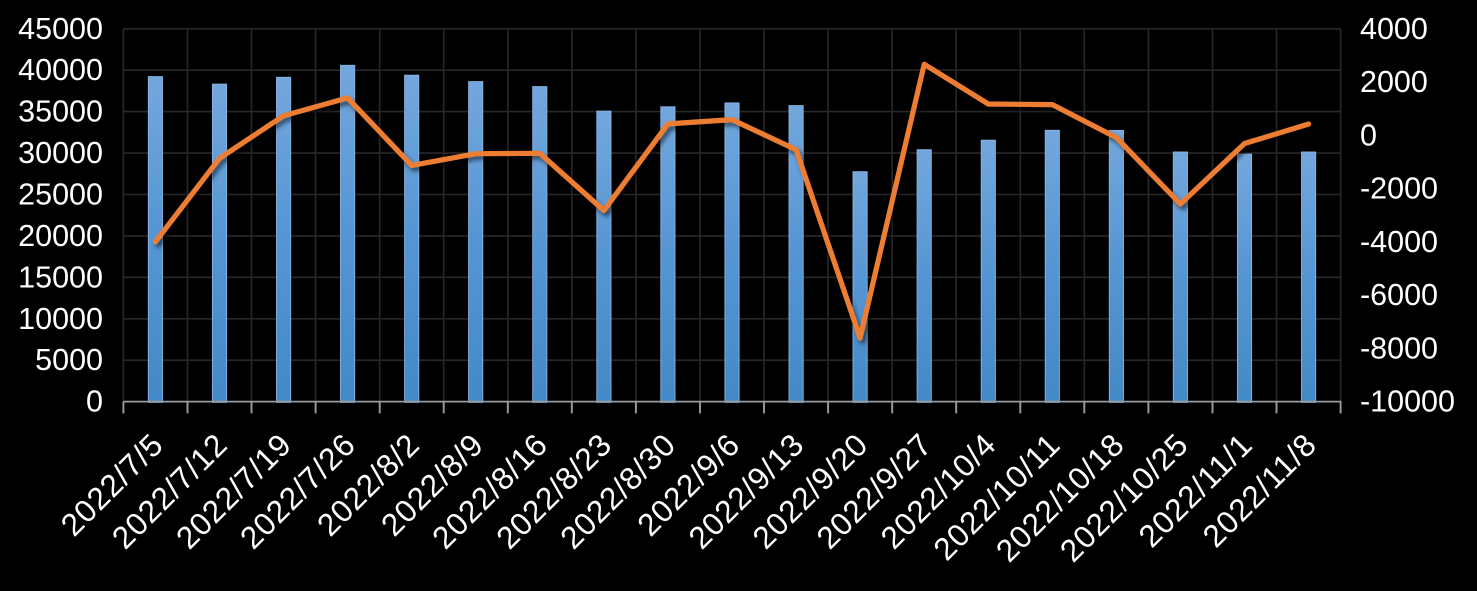 This screenshot has height=591, width=1477. Describe the element at coordinates (1399, 348) in the screenshot. I see `svg-text: -8000` at that location.